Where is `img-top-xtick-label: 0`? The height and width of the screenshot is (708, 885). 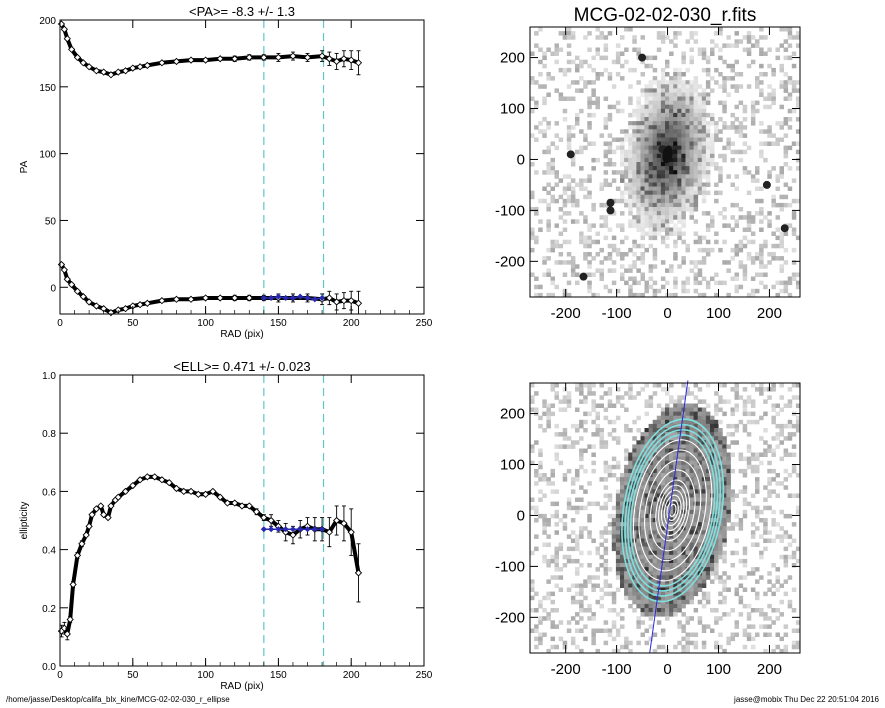
img-top-xtick-label: 0 is located at coordinates (667, 313).